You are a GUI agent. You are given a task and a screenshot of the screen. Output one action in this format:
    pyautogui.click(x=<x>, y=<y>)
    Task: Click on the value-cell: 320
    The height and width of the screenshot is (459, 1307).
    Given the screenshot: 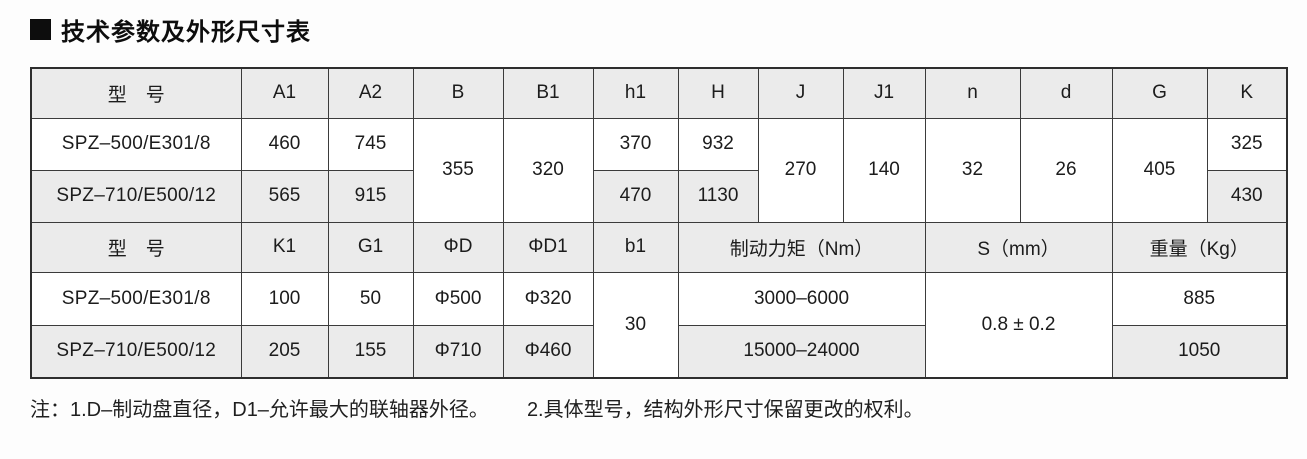 What is the action you would take?
    pyautogui.click(x=548, y=170)
    